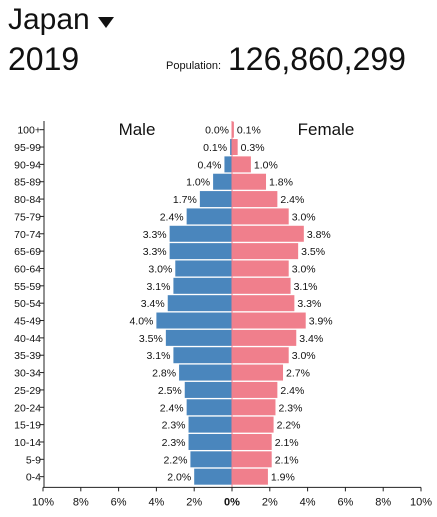 The image size is (437, 517). I want to click on female-value-label: 3.3%, so click(309, 304).